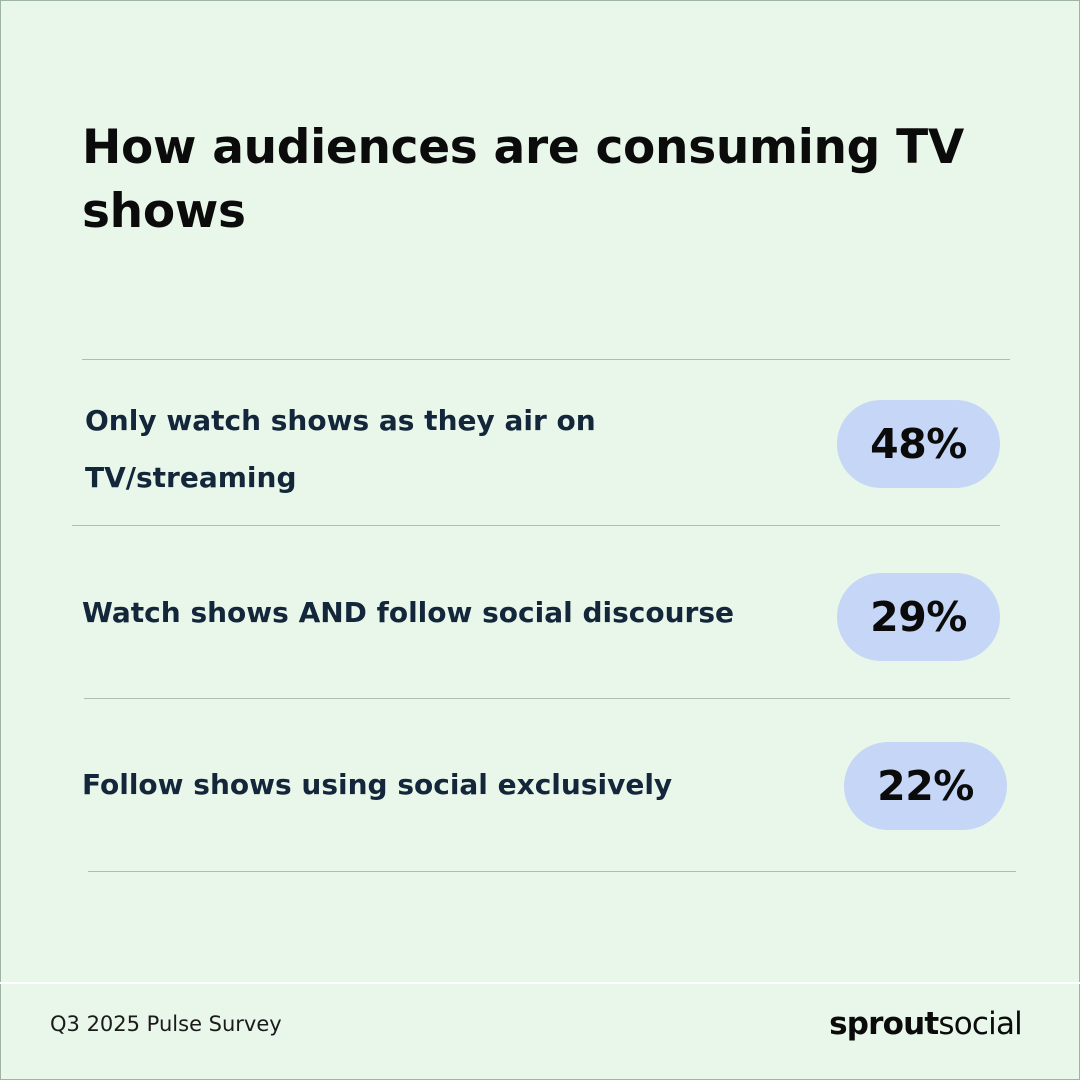 The image size is (1080, 1080). I want to click on row-value-pill: 29%, so click(918, 617).